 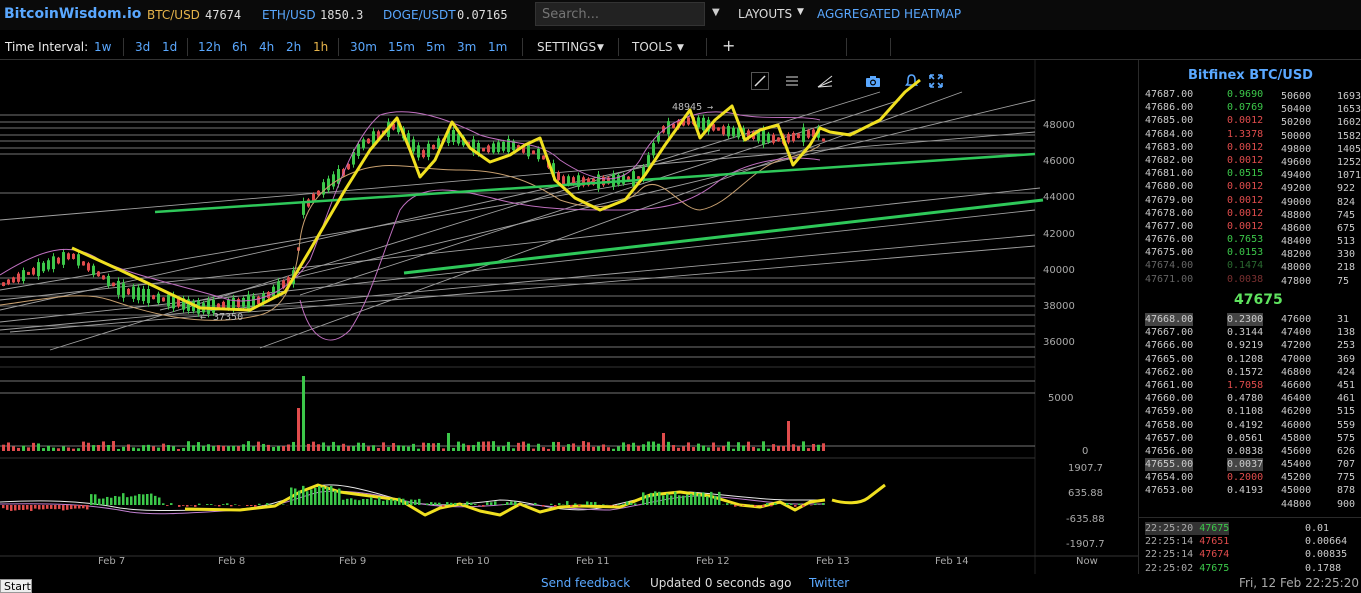 I want to click on interval-5m: 5m, so click(x=435, y=47).